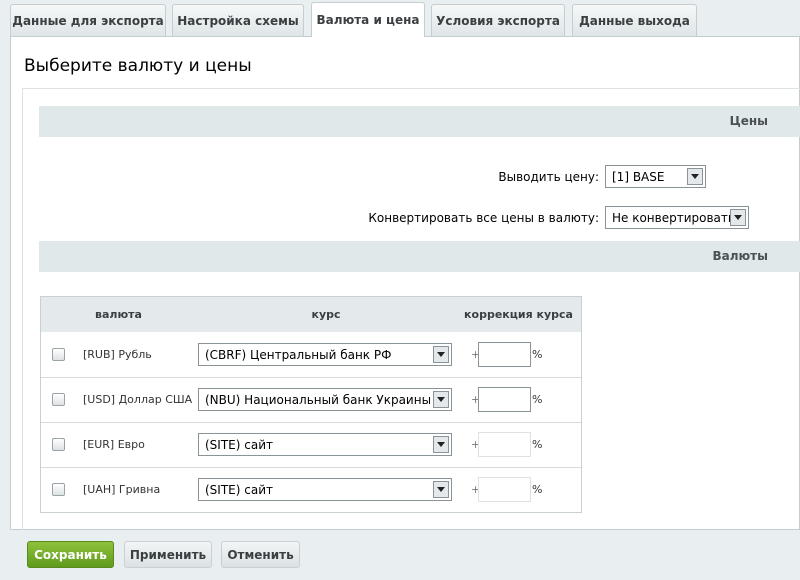  I want to click on heading: Выберите валюту и цены, so click(138, 66).